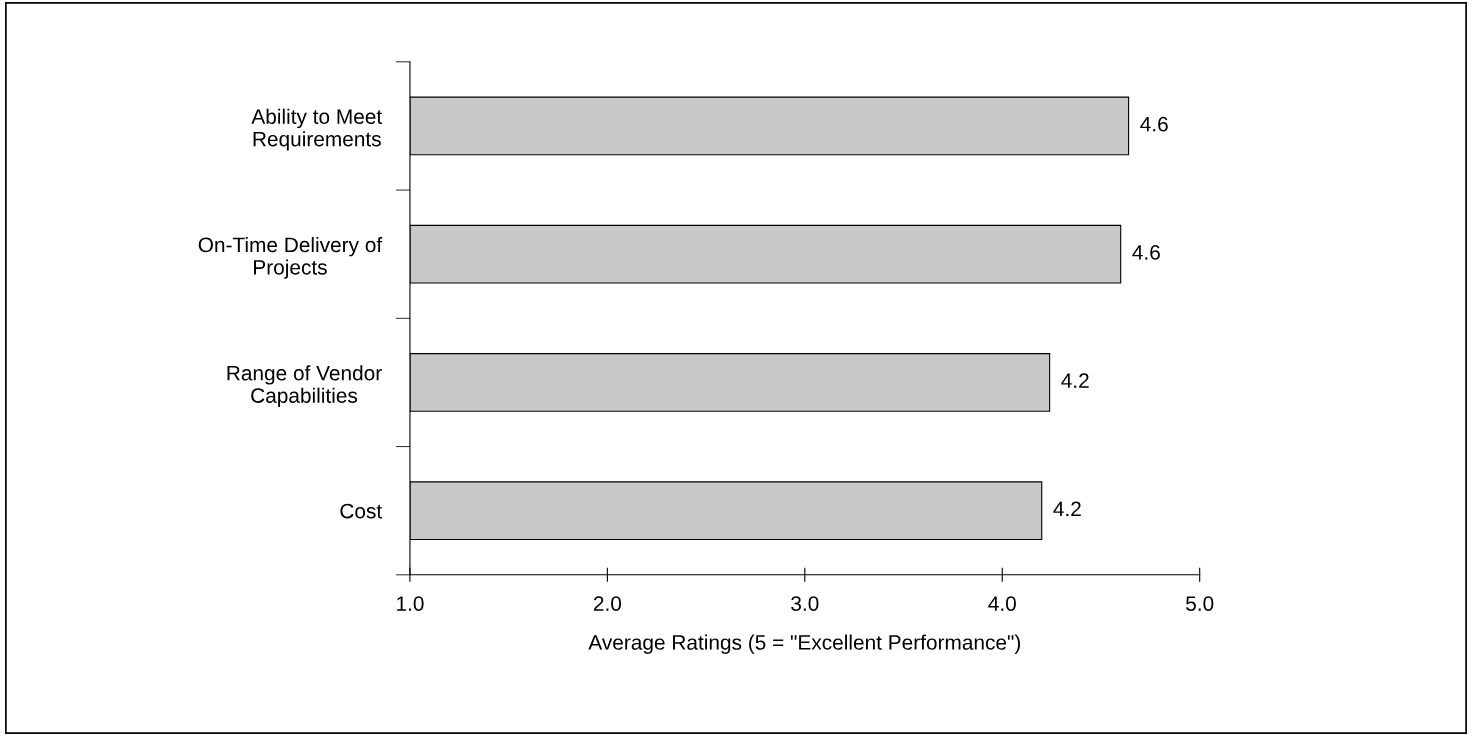 The height and width of the screenshot is (736, 1472). What do you see at coordinates (1200, 603) in the screenshot?
I see `x-tick-label: 5.0` at bounding box center [1200, 603].